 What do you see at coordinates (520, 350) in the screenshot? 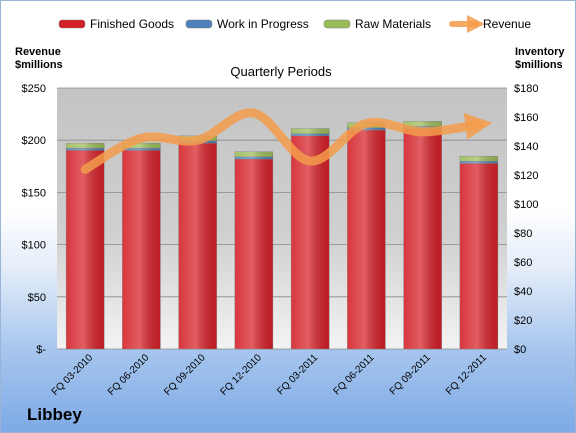
I see `right-tick-label: $0` at bounding box center [520, 350].